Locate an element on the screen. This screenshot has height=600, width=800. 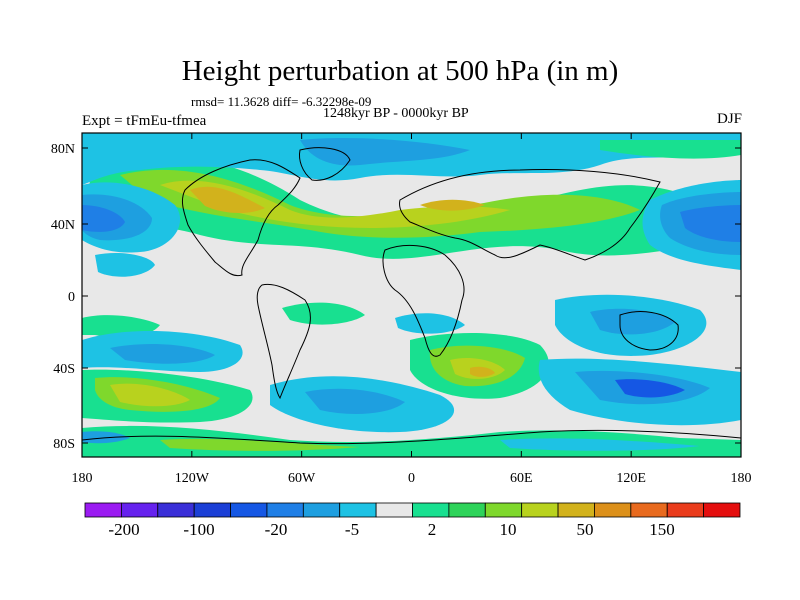
x-tick-label: 0 is located at coordinates (411, 478).